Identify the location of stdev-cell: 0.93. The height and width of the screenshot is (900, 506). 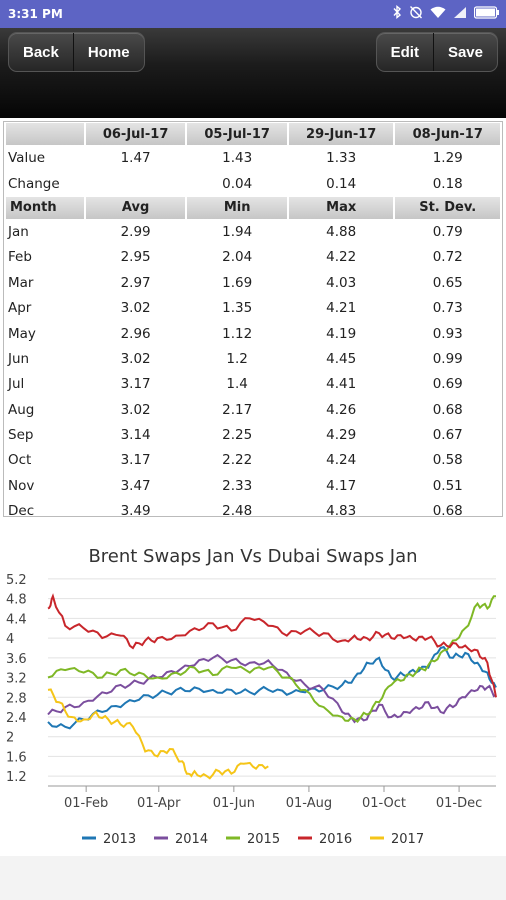
(447, 333).